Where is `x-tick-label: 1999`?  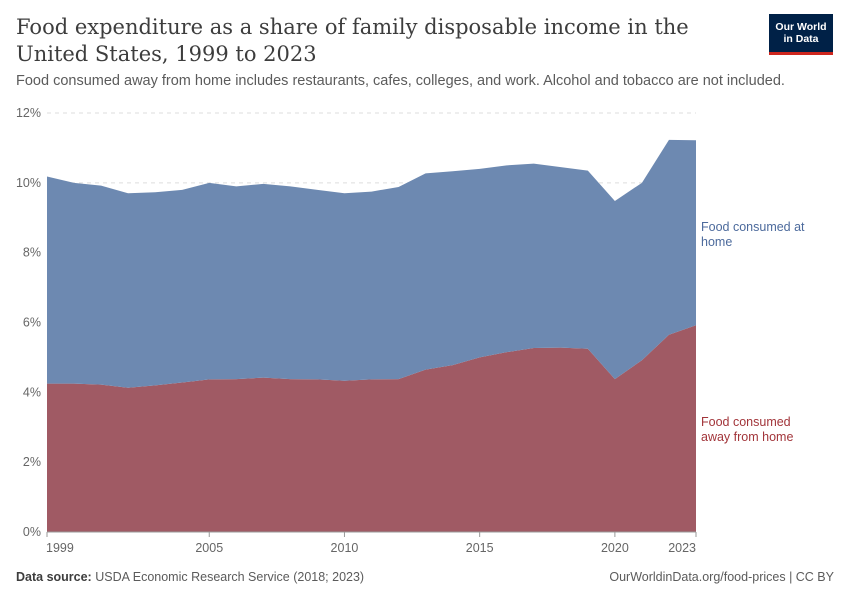 x-tick-label: 1999 is located at coordinates (60, 548).